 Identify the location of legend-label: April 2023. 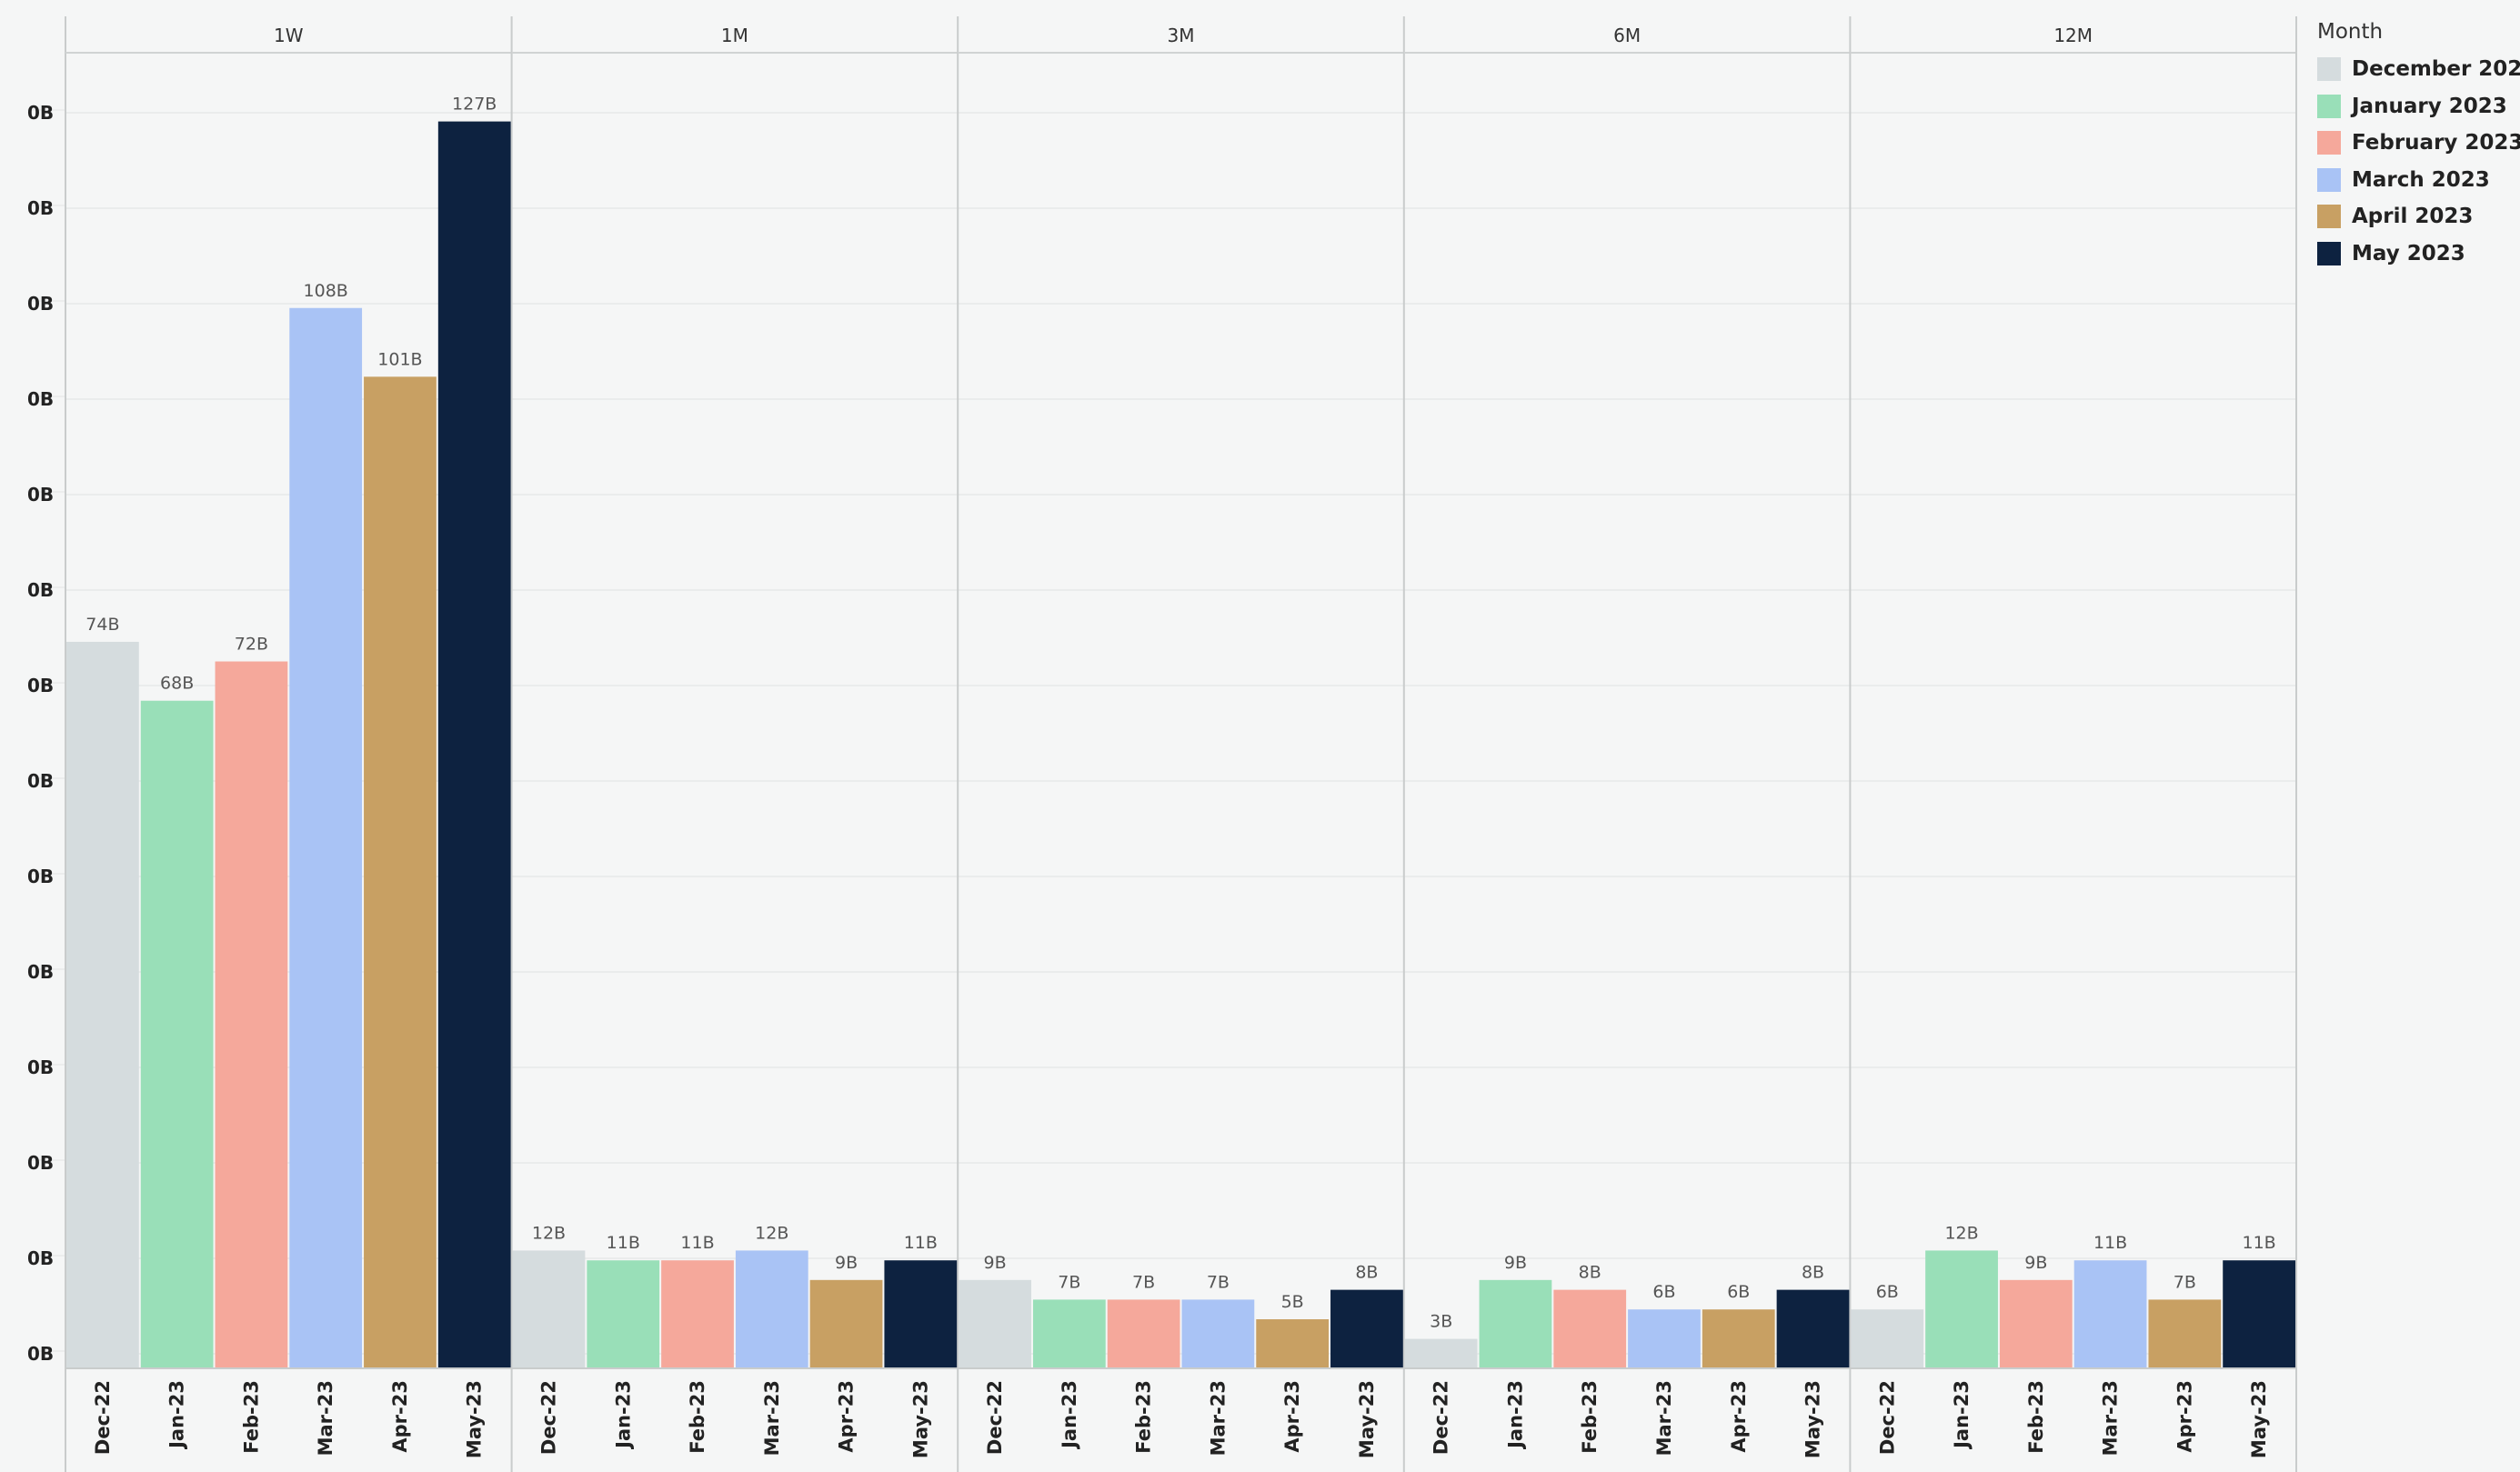
(2413, 217).